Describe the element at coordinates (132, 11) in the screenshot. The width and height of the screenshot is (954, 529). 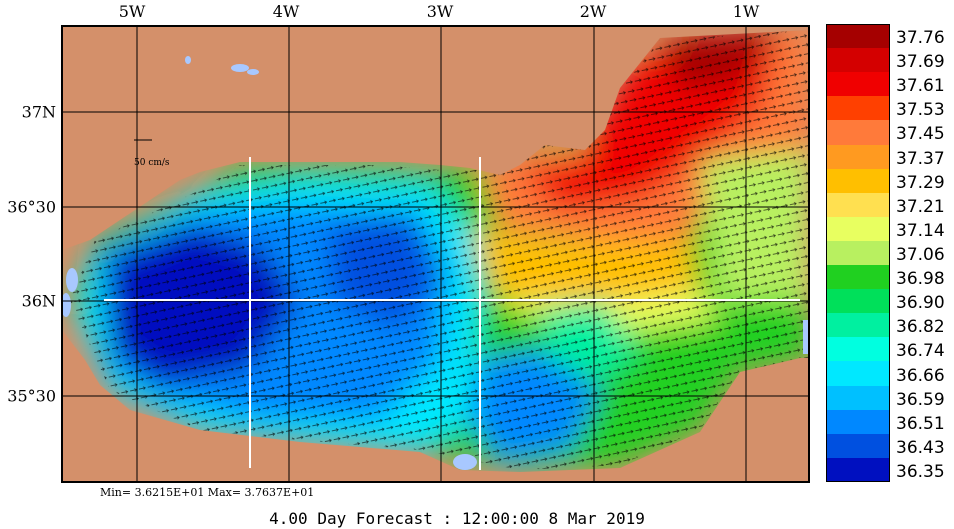
I see `lon-label: 5W` at that location.